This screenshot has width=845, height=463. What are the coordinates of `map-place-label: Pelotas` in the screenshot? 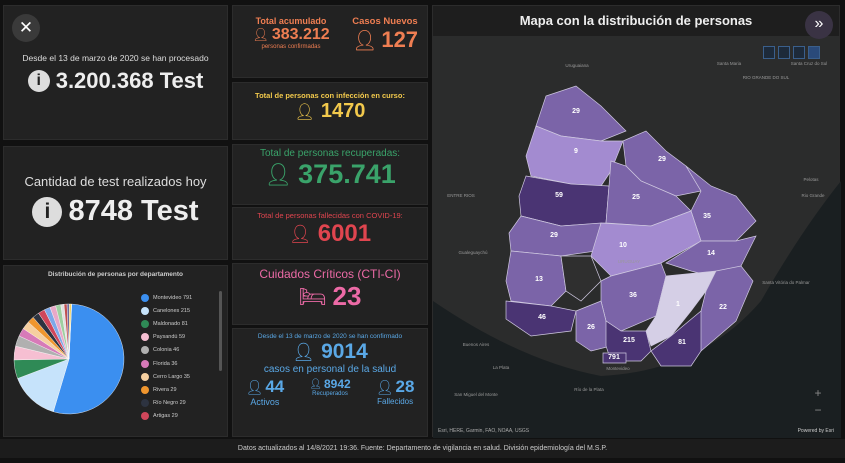 It's located at (811, 179).